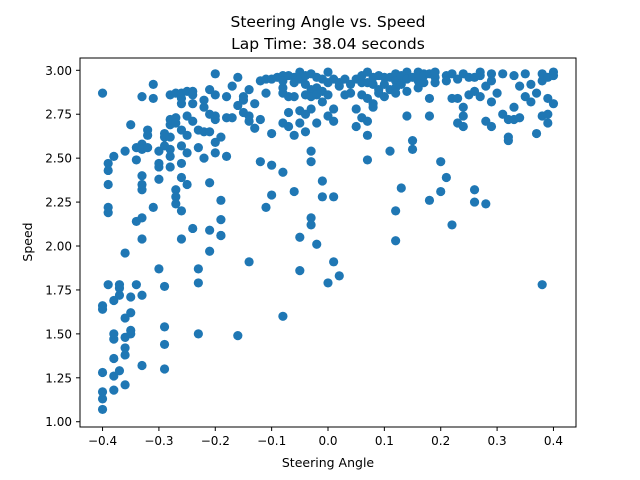  Describe the element at coordinates (271, 441) in the screenshot. I see `x-tick-label: −0.1` at that location.